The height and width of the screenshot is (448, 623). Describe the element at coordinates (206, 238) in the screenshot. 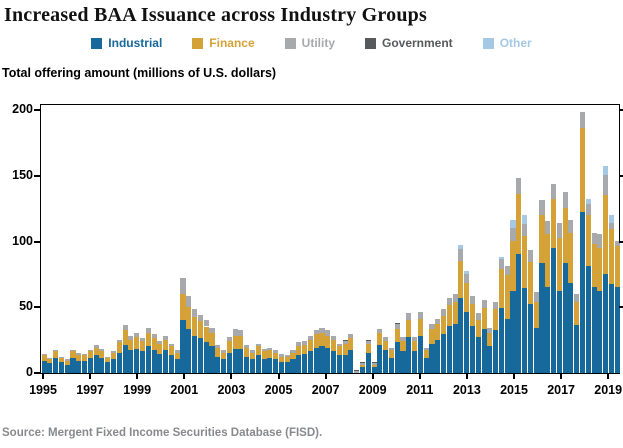

I see `stacked-bar-2002Q1` at that location.